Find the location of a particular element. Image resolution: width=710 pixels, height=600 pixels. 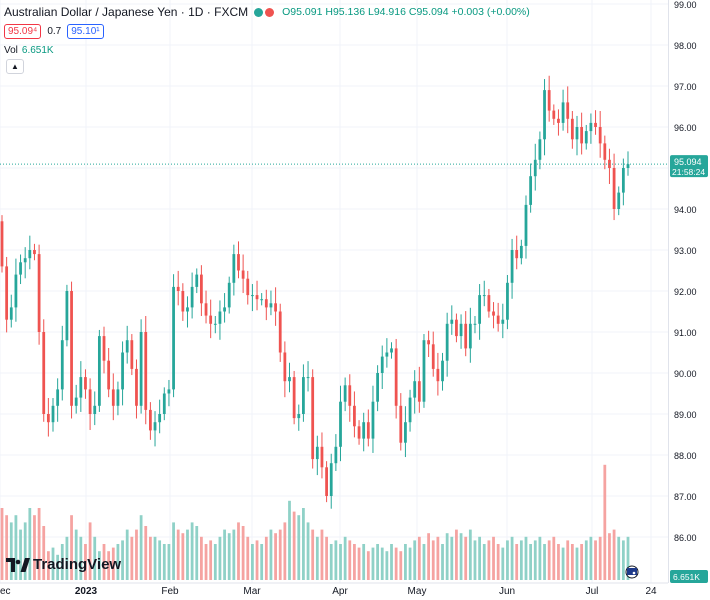

open-label: O is located at coordinates (286, 12).